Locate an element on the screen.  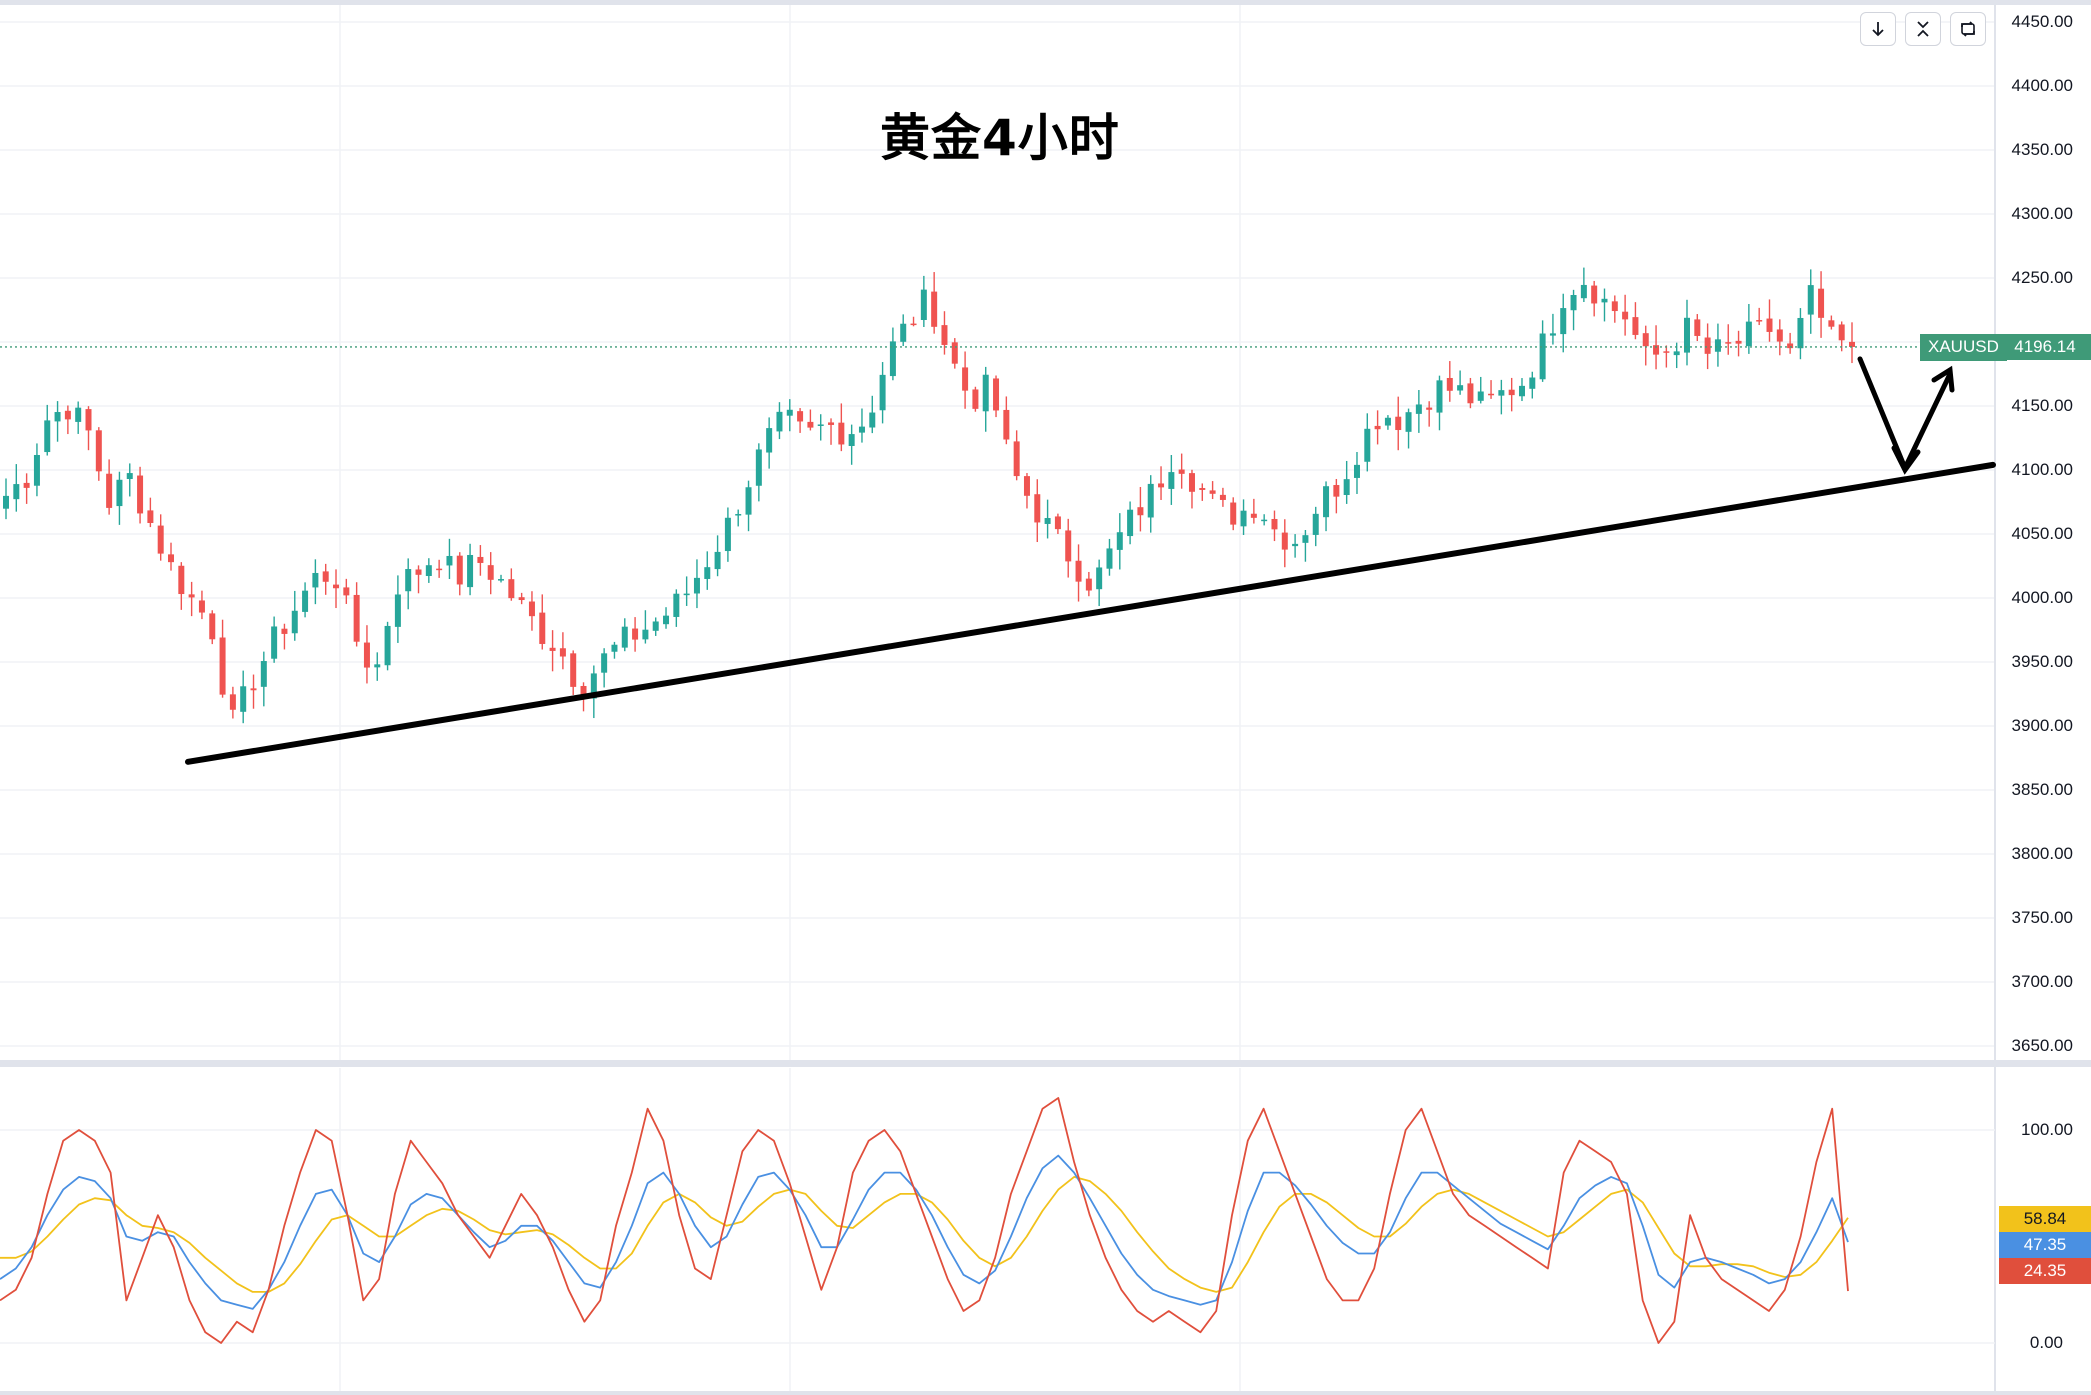
oscillator-tag-yellow: 58.84 is located at coordinates (2045, 1219).